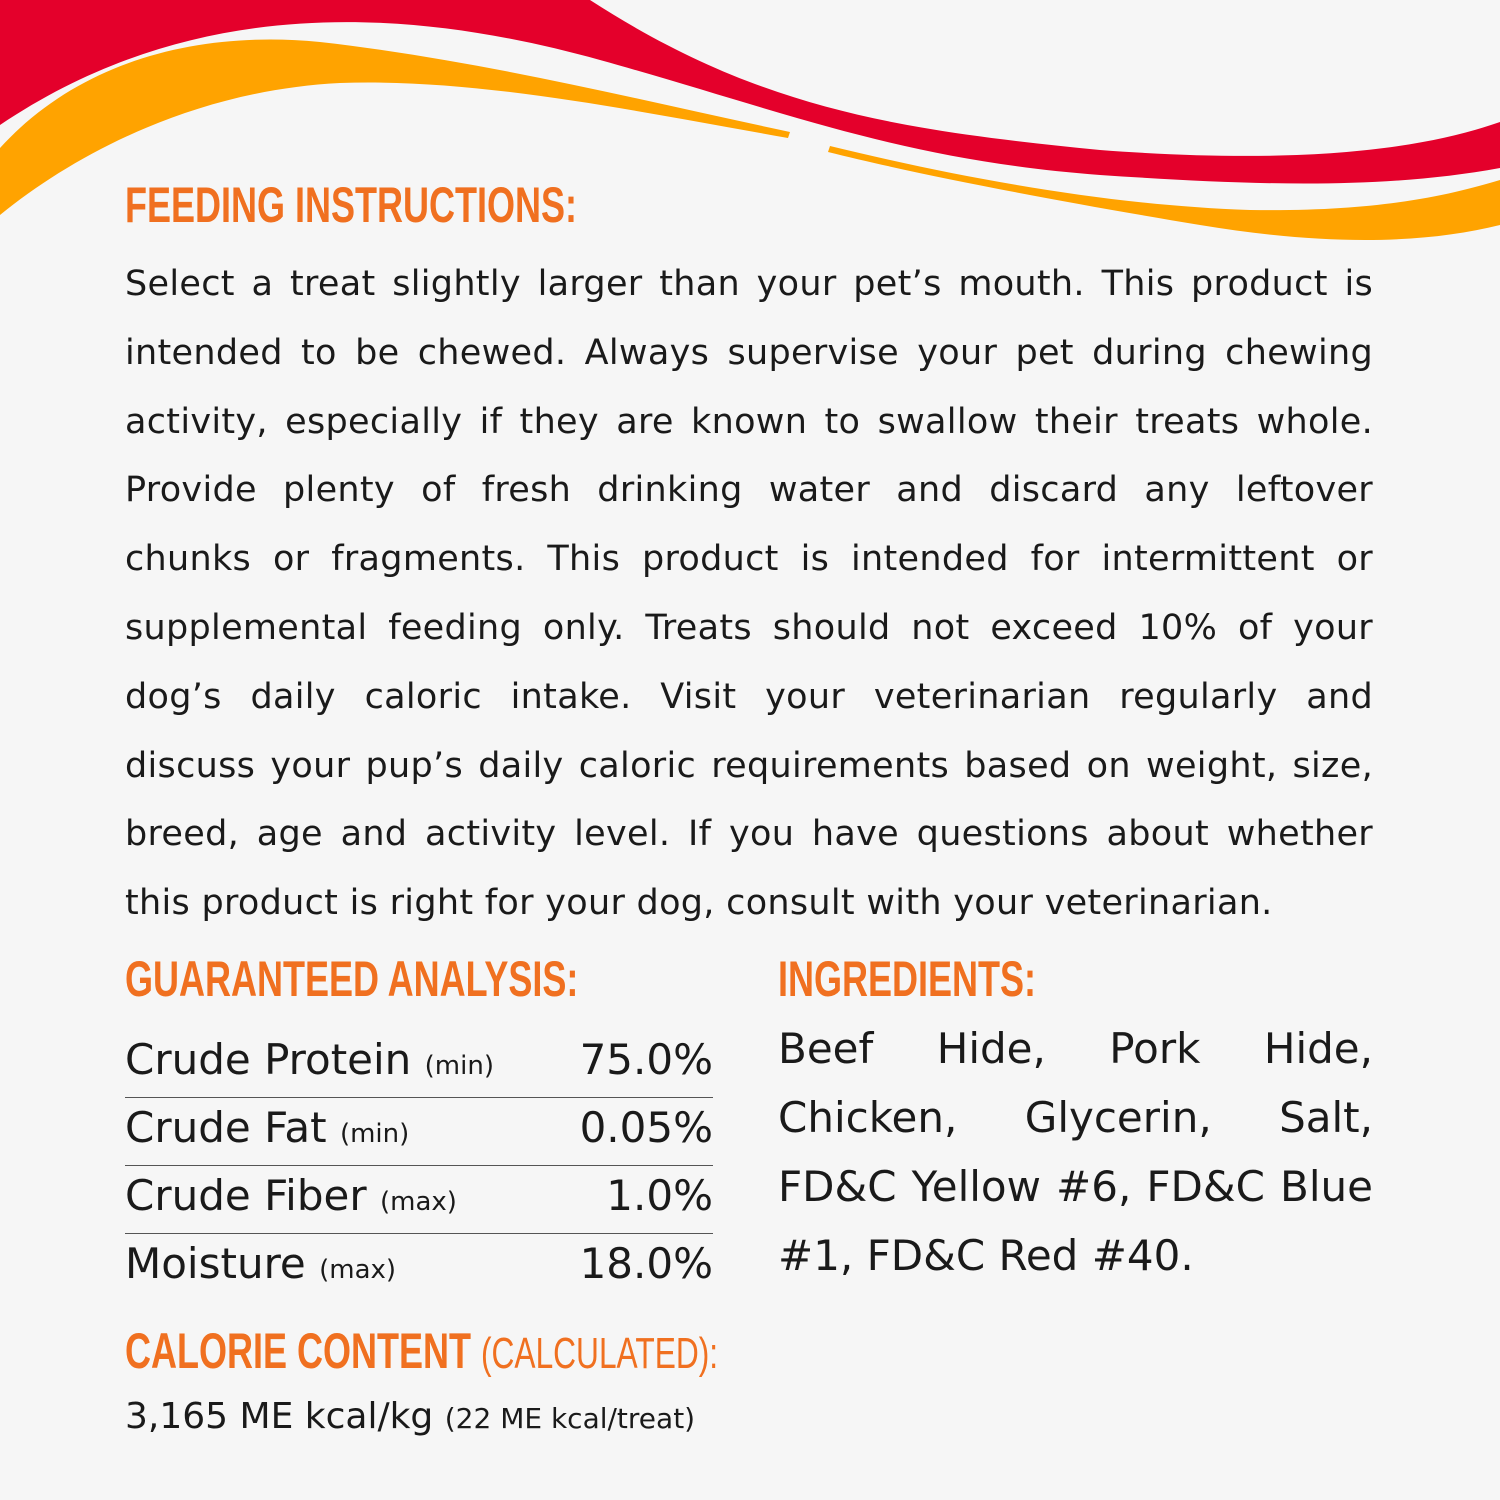 Image resolution: width=1500 pixels, height=1500 pixels. I want to click on analysis-row: Moisture (max) 18.0%, so click(419, 1267).